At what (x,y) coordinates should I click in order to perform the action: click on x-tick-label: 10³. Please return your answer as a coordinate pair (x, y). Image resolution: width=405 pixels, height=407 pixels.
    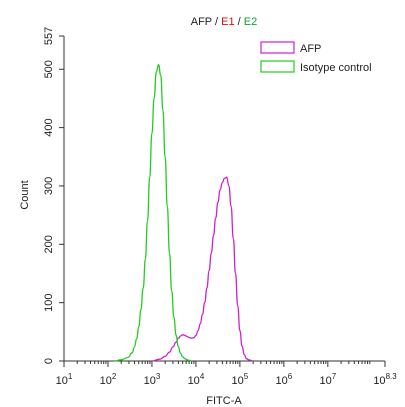
    Looking at the image, I should click on (152, 379).